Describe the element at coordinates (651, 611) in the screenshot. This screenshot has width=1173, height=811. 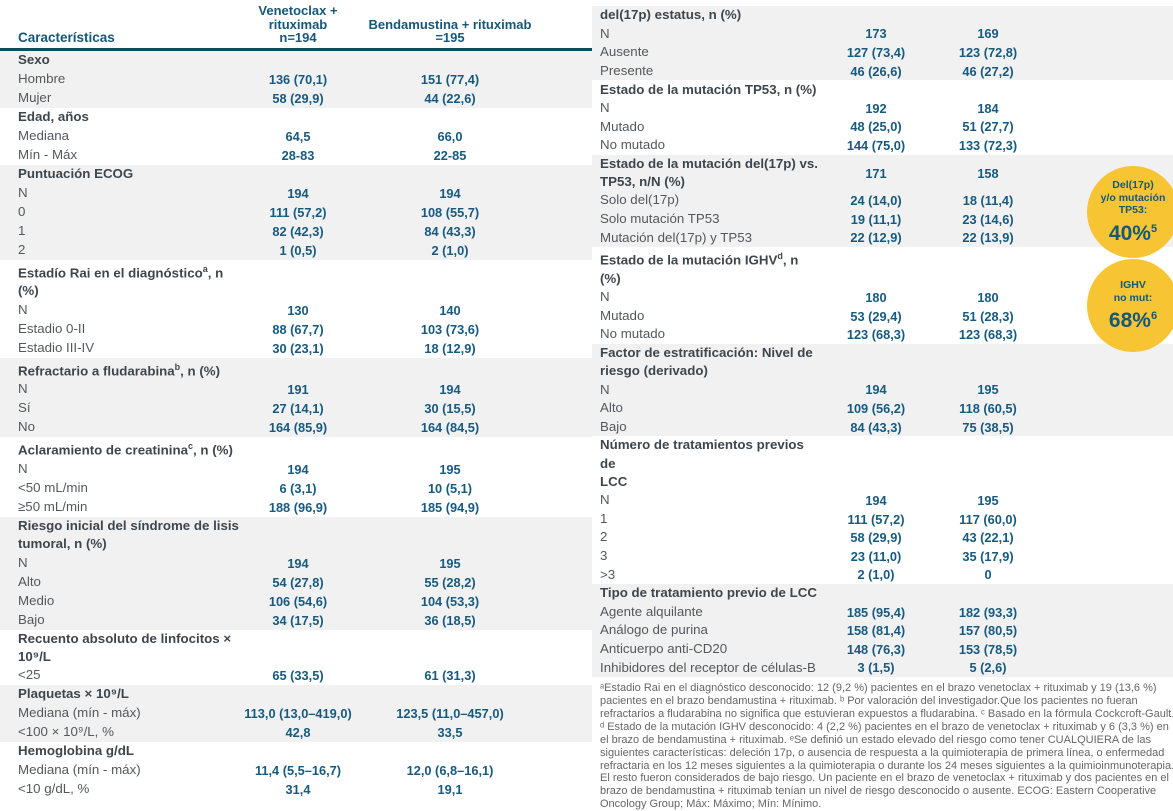
I see `row-label: Agente alquilante` at that location.